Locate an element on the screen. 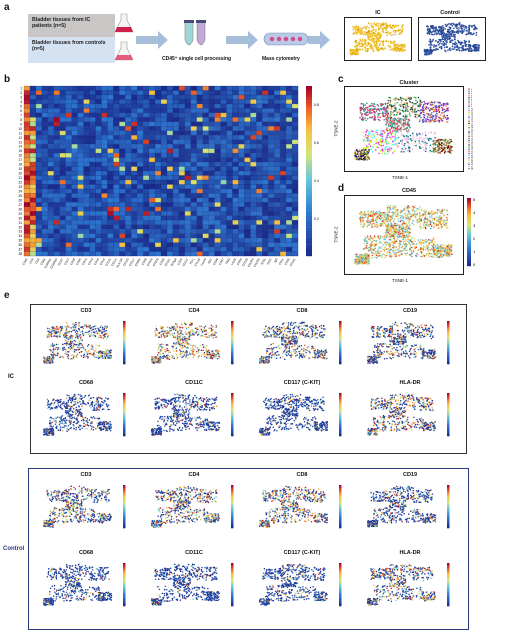 The image size is (506, 635). heatmap-col-label: CD11c is located at coordinates (114, 262).